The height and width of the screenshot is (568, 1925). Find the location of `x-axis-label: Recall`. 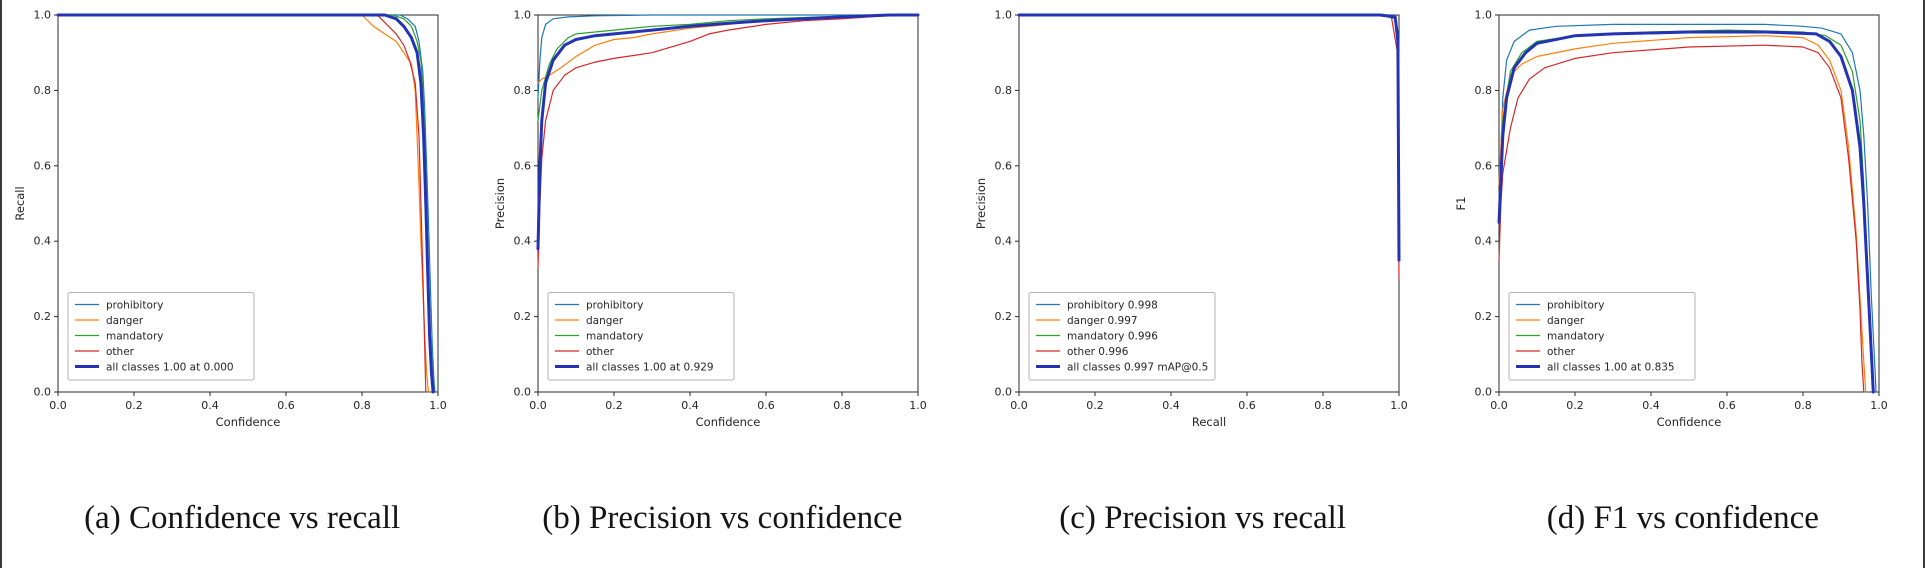

x-axis-label: Recall is located at coordinates (1208, 422).